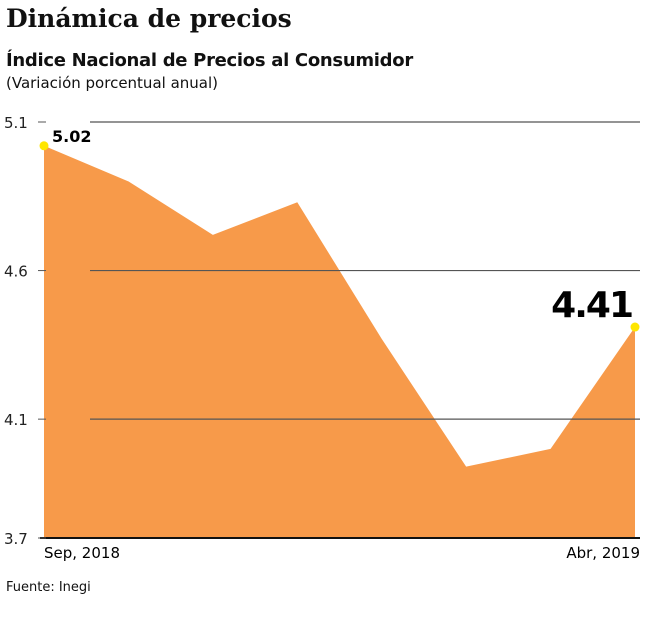 The height and width of the screenshot is (620, 646). Describe the element at coordinates (16, 420) in the screenshot. I see `y-tick-label: 4.1` at that location.